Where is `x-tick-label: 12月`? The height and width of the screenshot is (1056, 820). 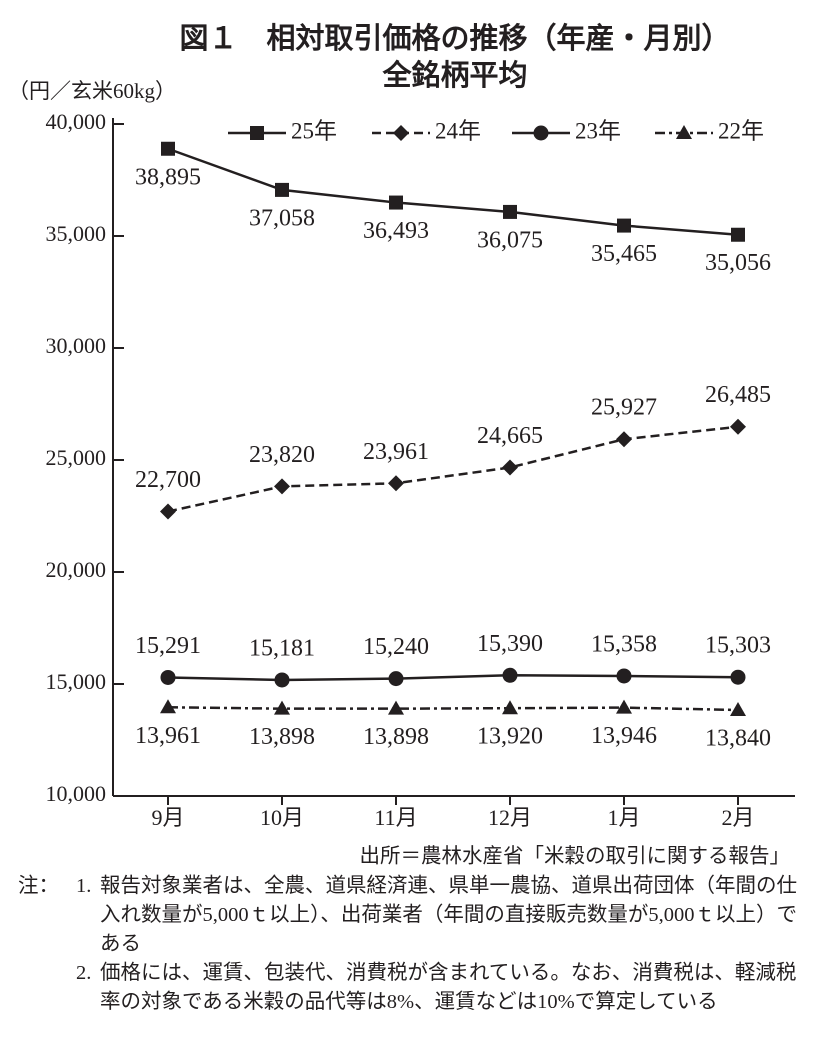
x-tick-label: 12月 is located at coordinates (510, 817).